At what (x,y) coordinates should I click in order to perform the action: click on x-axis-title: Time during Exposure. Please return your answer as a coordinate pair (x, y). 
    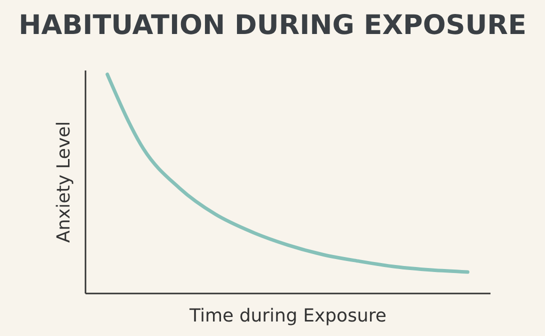
    Looking at the image, I should click on (287, 316).